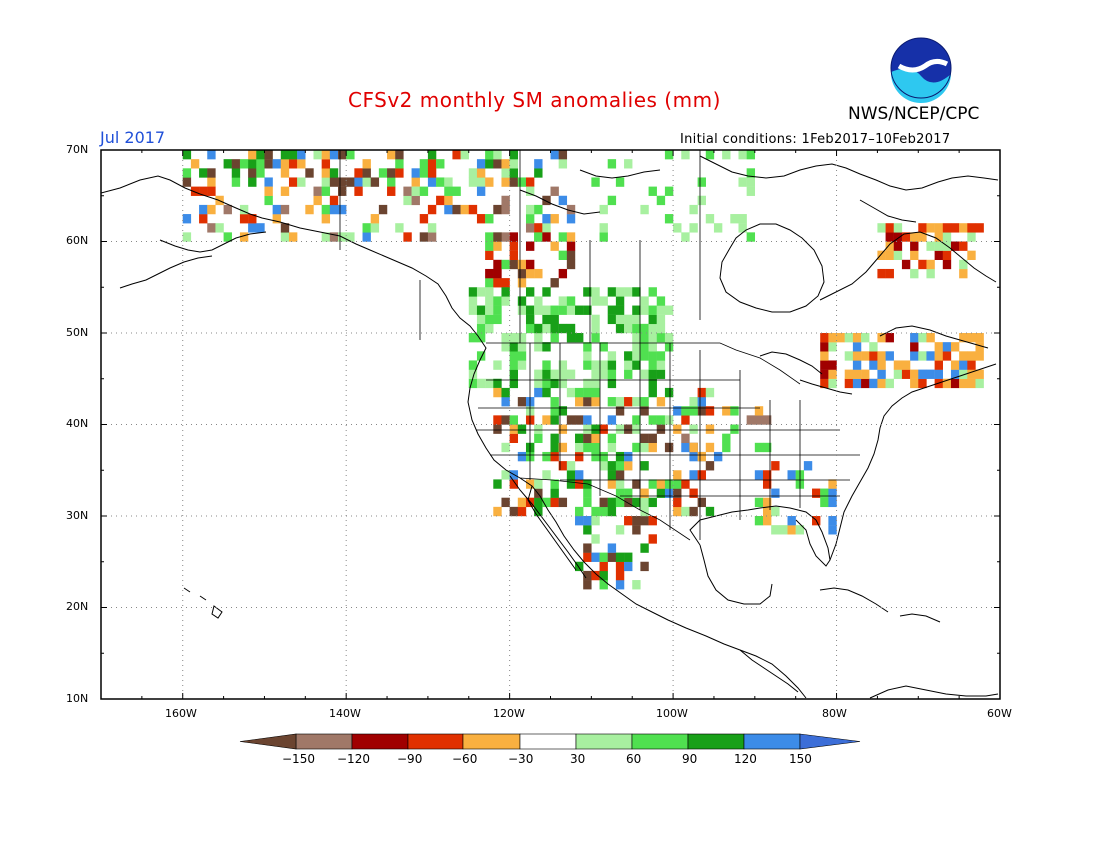 Image resolution: width=1100 pixels, height=850 pixels. What do you see at coordinates (77, 515) in the screenshot?
I see `lat-label: 30N` at bounding box center [77, 515].